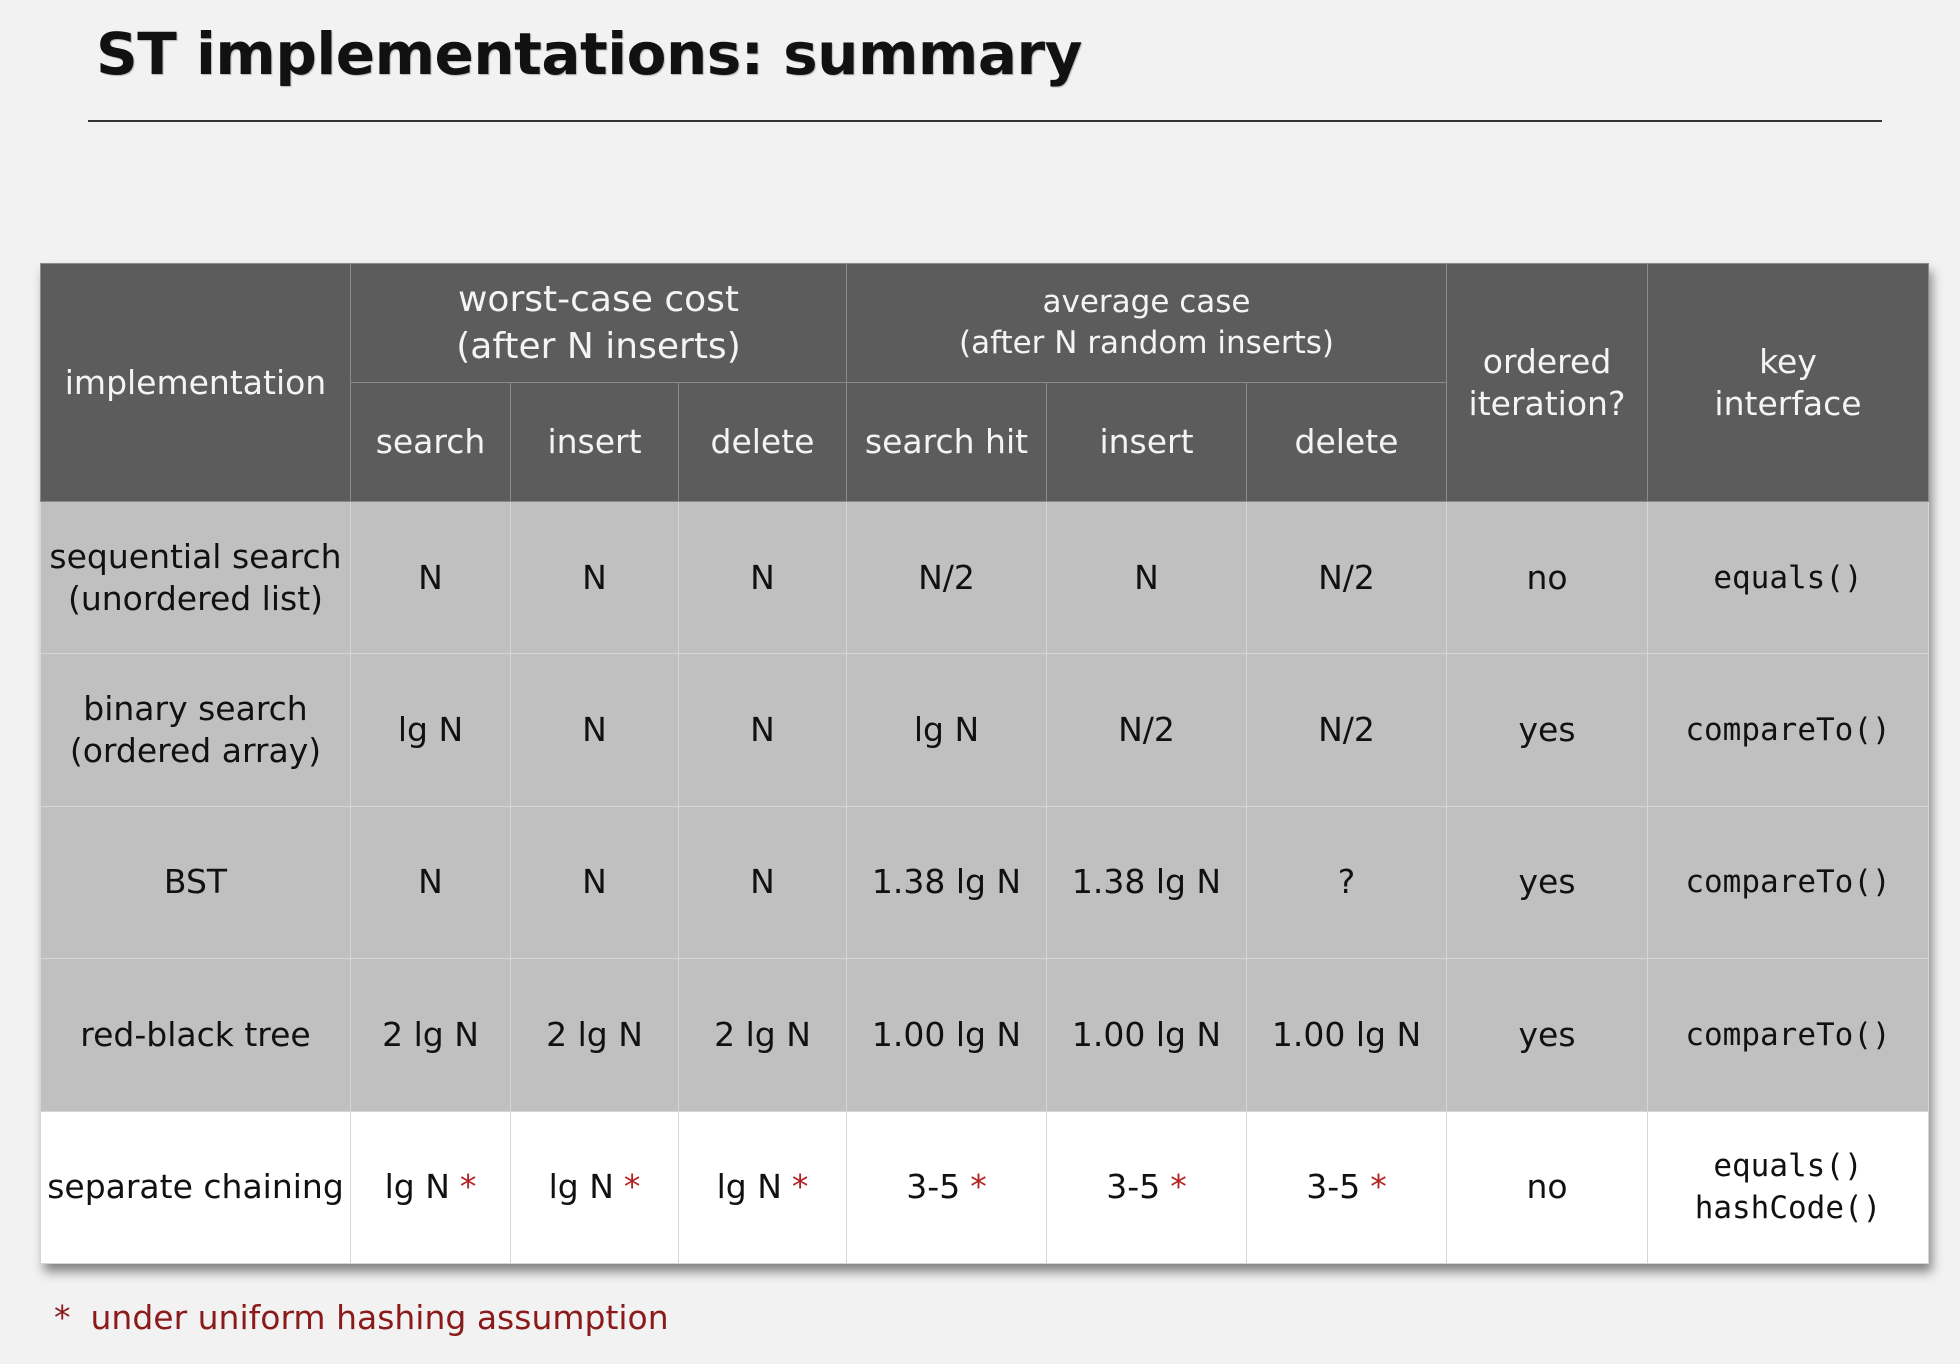 The width and height of the screenshot is (1960, 1364). I want to click on implementation-cell: BST, so click(195, 882).